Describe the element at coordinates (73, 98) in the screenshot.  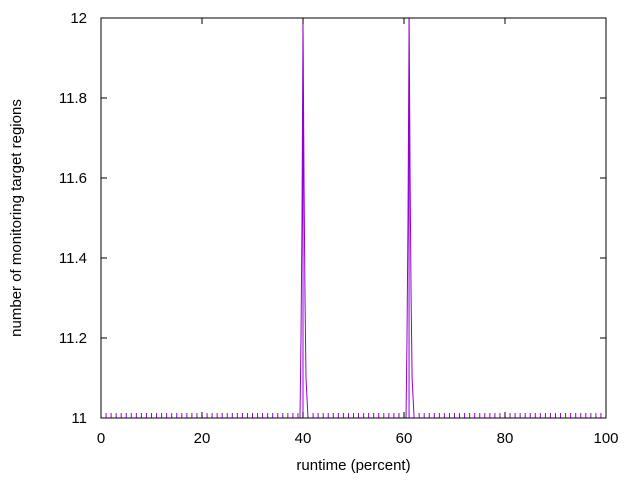
I see `y-tick-label: 11.8` at that location.